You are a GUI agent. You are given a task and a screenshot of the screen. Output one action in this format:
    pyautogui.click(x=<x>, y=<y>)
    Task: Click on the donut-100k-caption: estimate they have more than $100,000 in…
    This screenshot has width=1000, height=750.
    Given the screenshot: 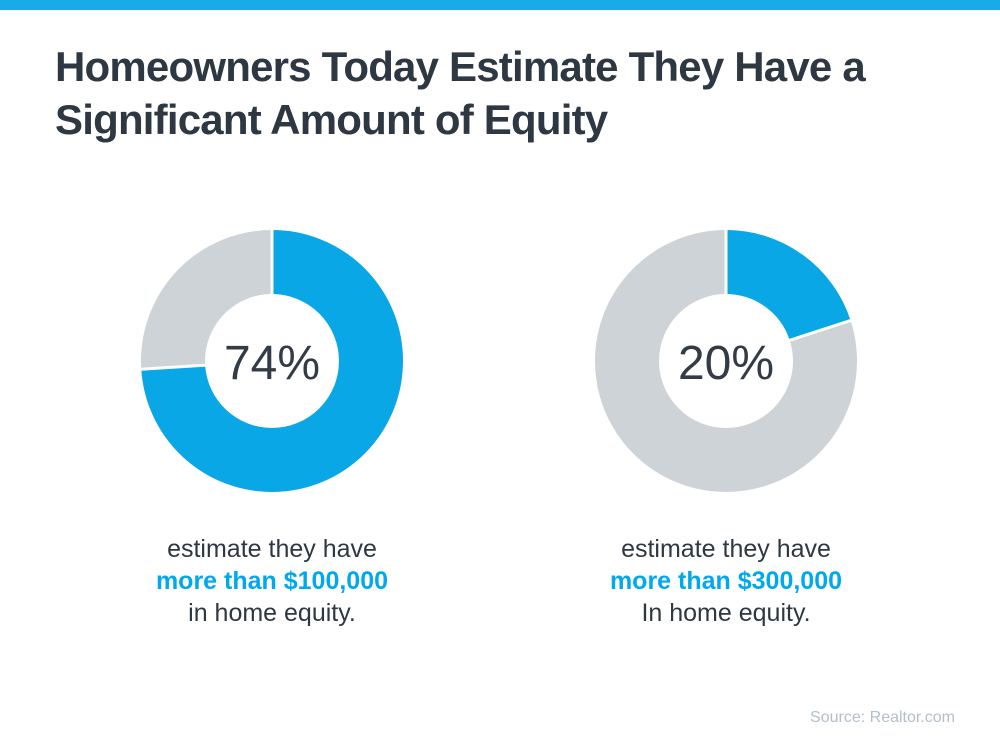 What is the action you would take?
    pyautogui.click(x=272, y=581)
    